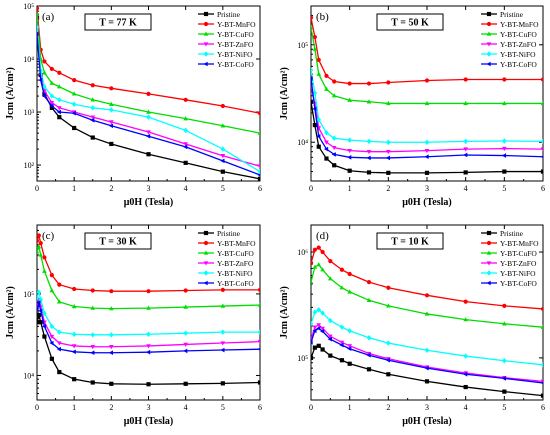  Describe the element at coordinates (518, 283) in the screenshot. I see `legend-label: Y-BT-CoFO` at that location.